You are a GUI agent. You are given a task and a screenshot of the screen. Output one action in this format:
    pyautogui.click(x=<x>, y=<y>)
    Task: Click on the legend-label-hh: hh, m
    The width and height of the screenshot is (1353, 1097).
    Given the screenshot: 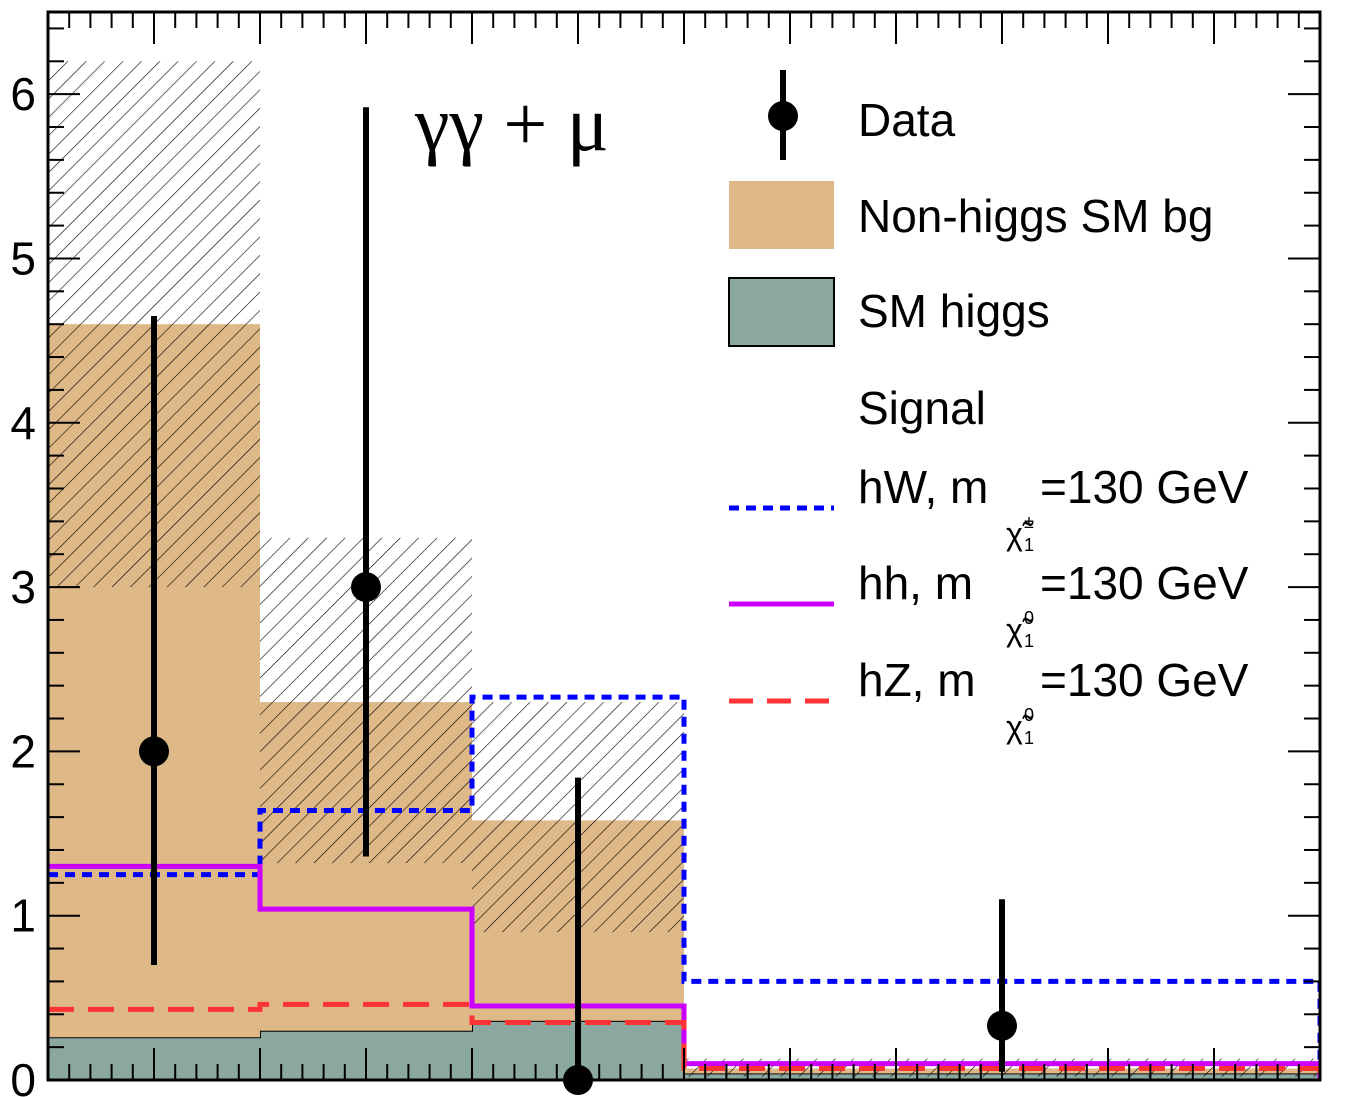 What is the action you would take?
    pyautogui.click(x=915, y=583)
    